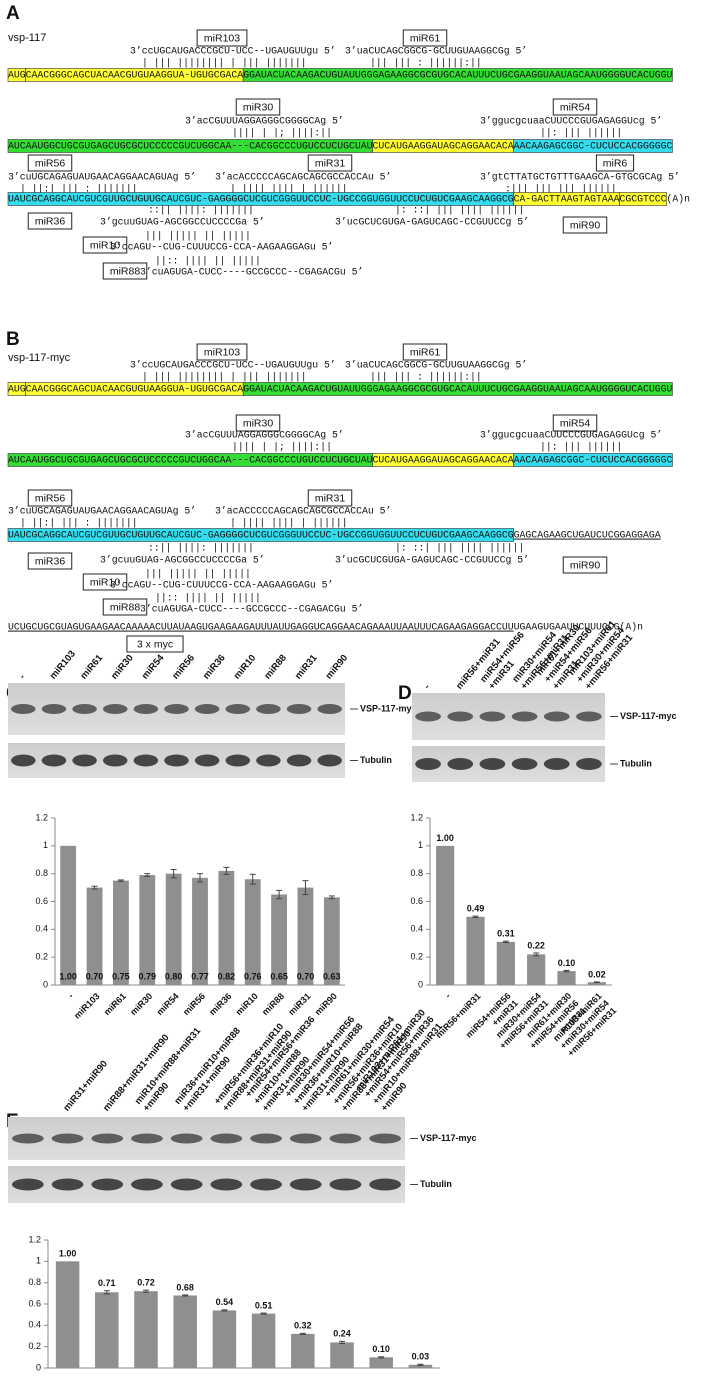 The image size is (724, 1383). Describe the element at coordinates (508, 764) in the screenshot. I see `blot-image` at that location.